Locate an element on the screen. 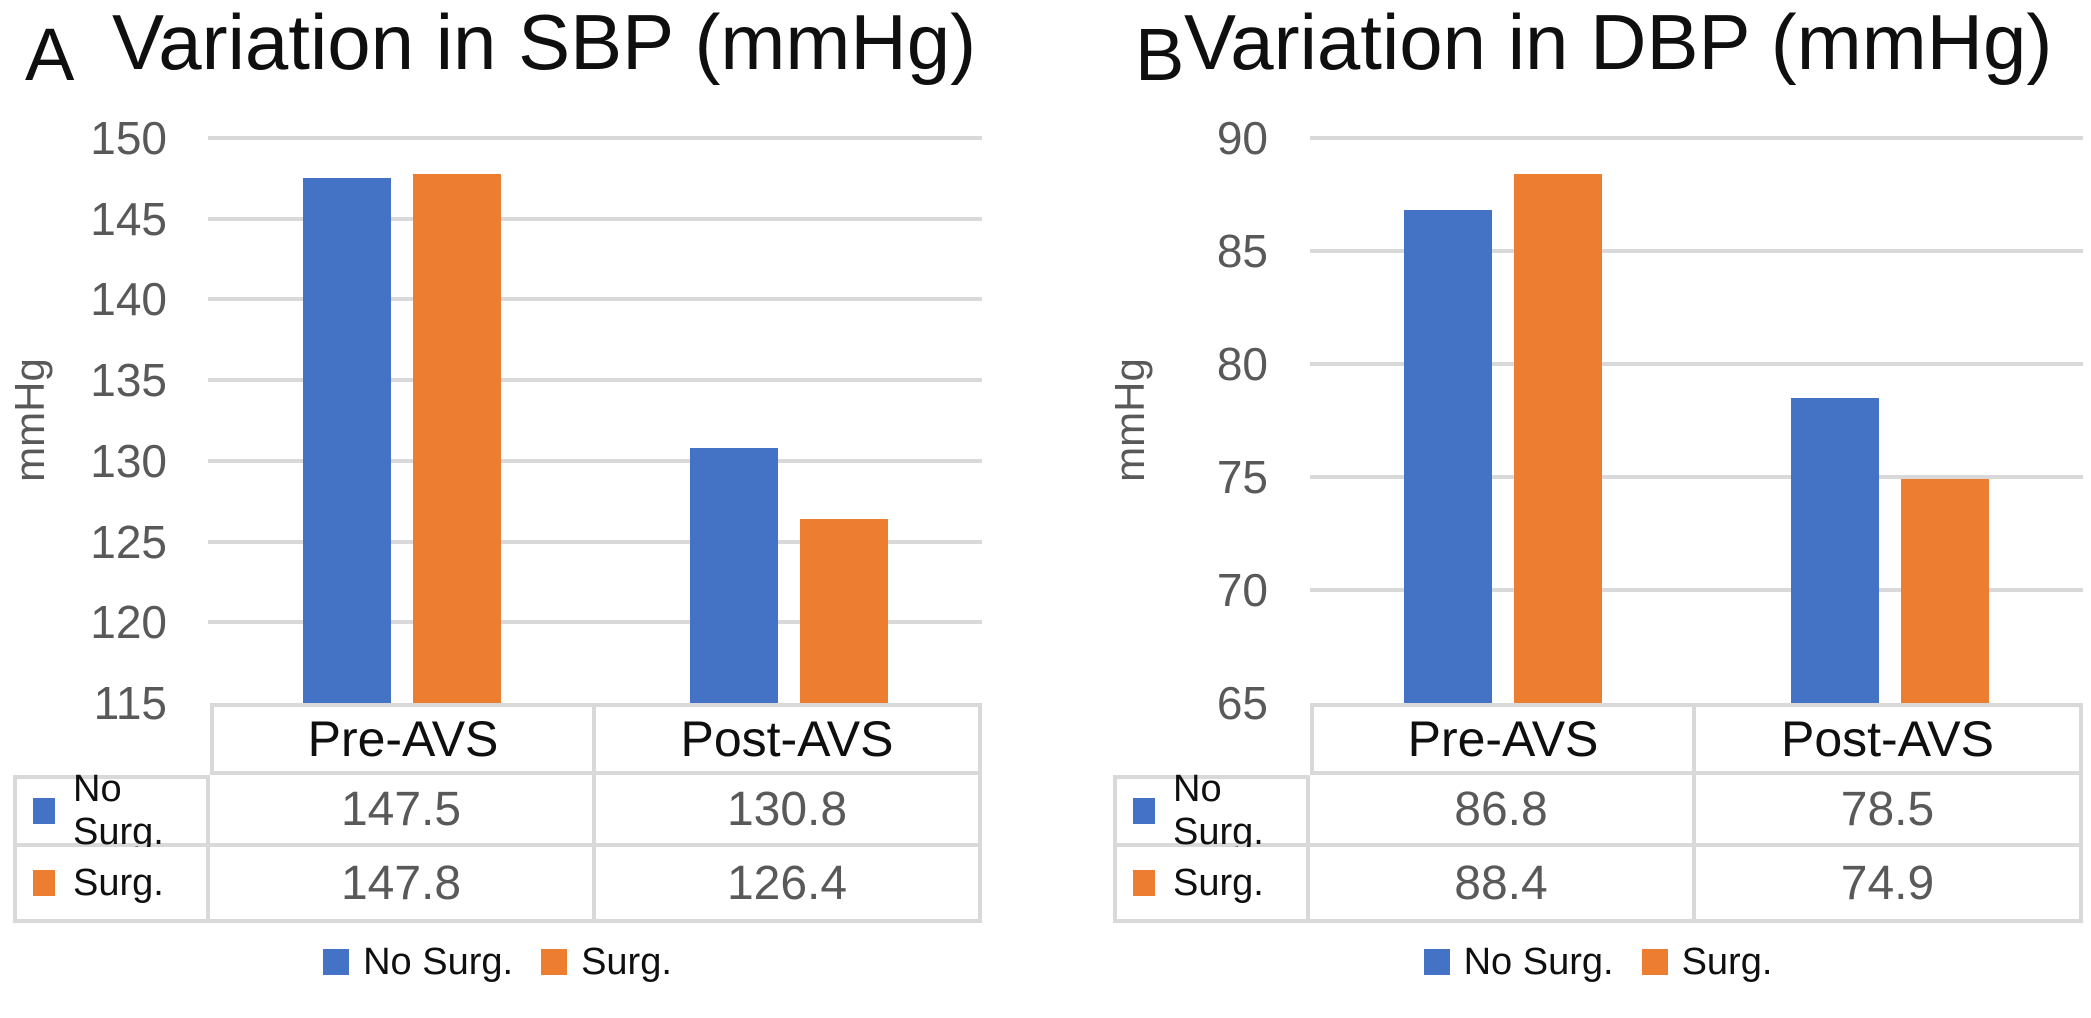  y-tick-label: 65 is located at coordinates (1242, 703).